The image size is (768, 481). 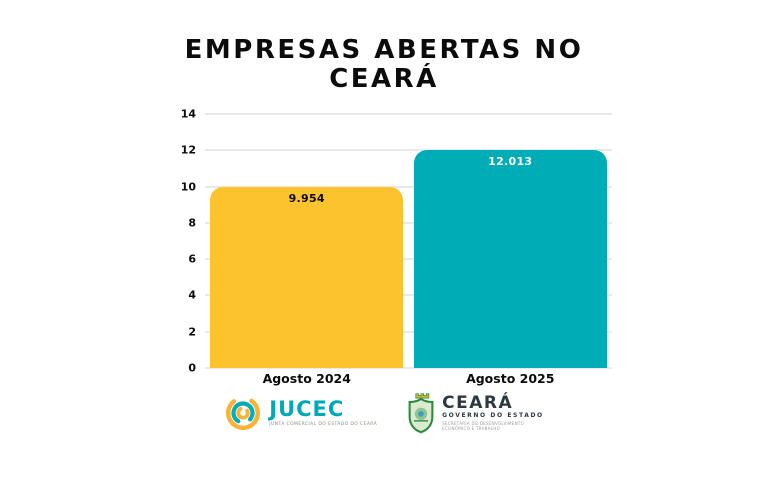 What do you see at coordinates (307, 409) in the screenshot?
I see `jucec-wordmark: JUCEC` at bounding box center [307, 409].